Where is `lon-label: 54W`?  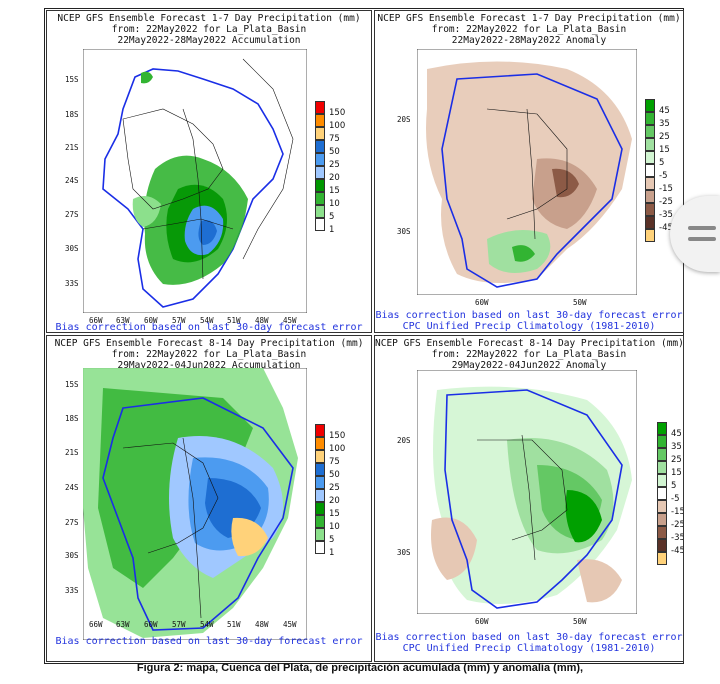 lon-label: 54W is located at coordinates (207, 624).